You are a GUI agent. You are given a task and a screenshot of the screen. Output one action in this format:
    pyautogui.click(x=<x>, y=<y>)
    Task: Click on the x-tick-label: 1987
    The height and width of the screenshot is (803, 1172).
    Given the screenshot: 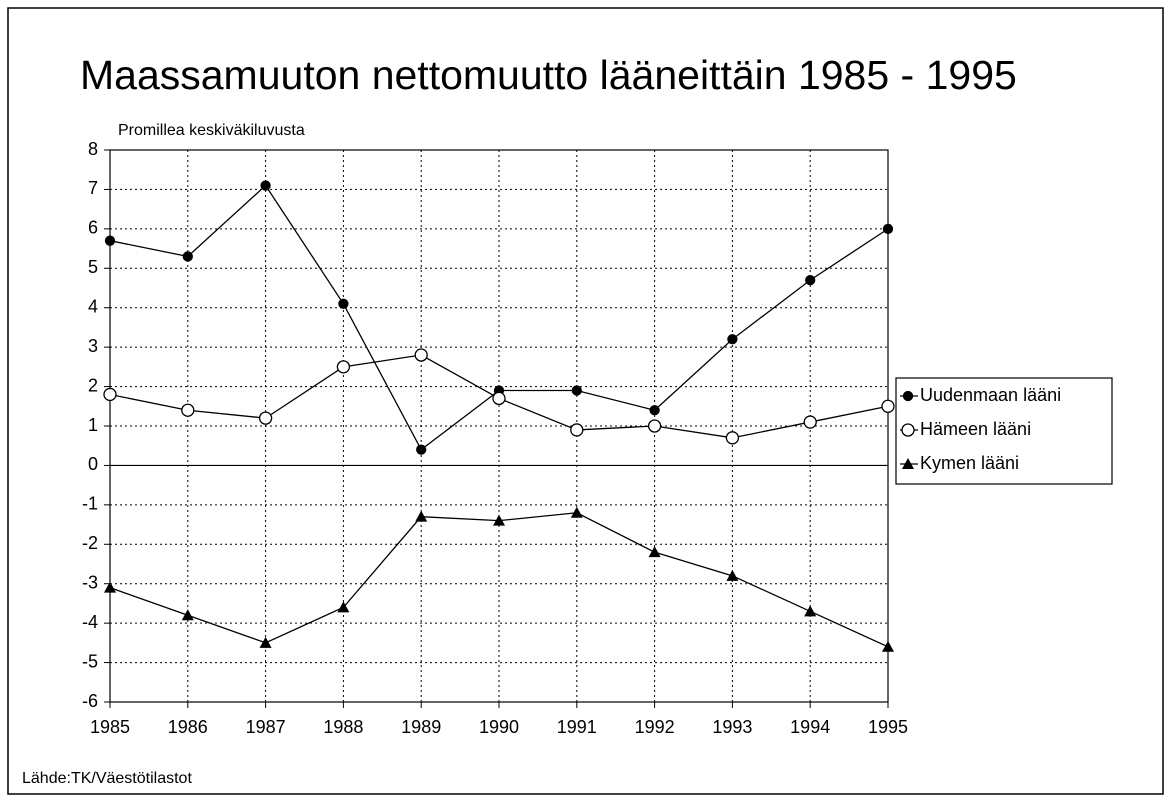 What is the action you would take?
    pyautogui.click(x=266, y=727)
    